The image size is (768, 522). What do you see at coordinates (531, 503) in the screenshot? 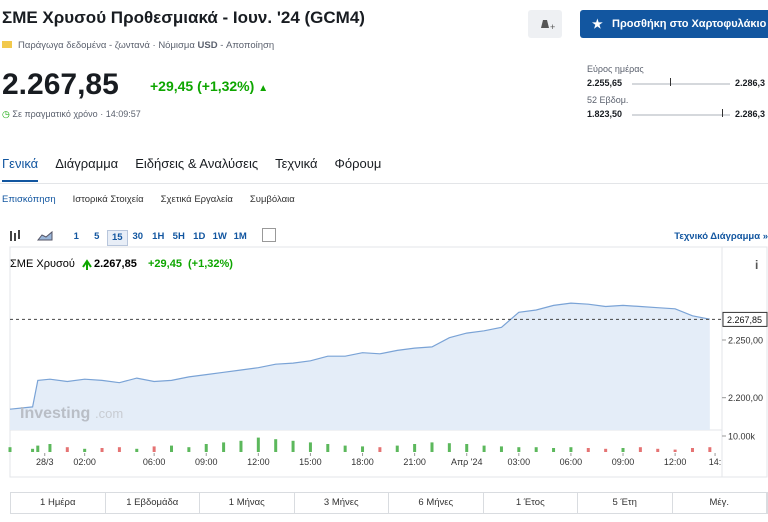
I see `period-button: 1 Έτος` at bounding box center [531, 503].